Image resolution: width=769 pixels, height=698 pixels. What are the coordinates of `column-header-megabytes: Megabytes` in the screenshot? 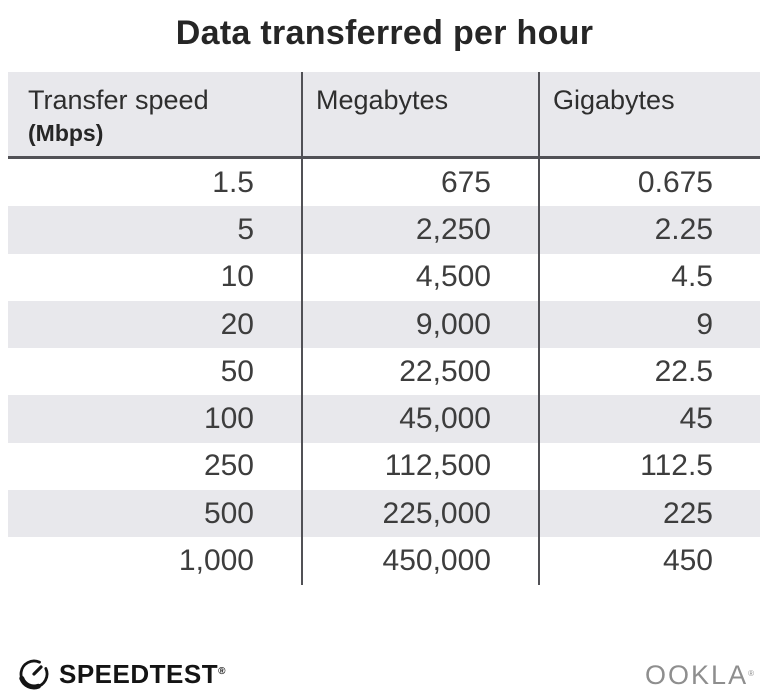 It's located at (419, 114).